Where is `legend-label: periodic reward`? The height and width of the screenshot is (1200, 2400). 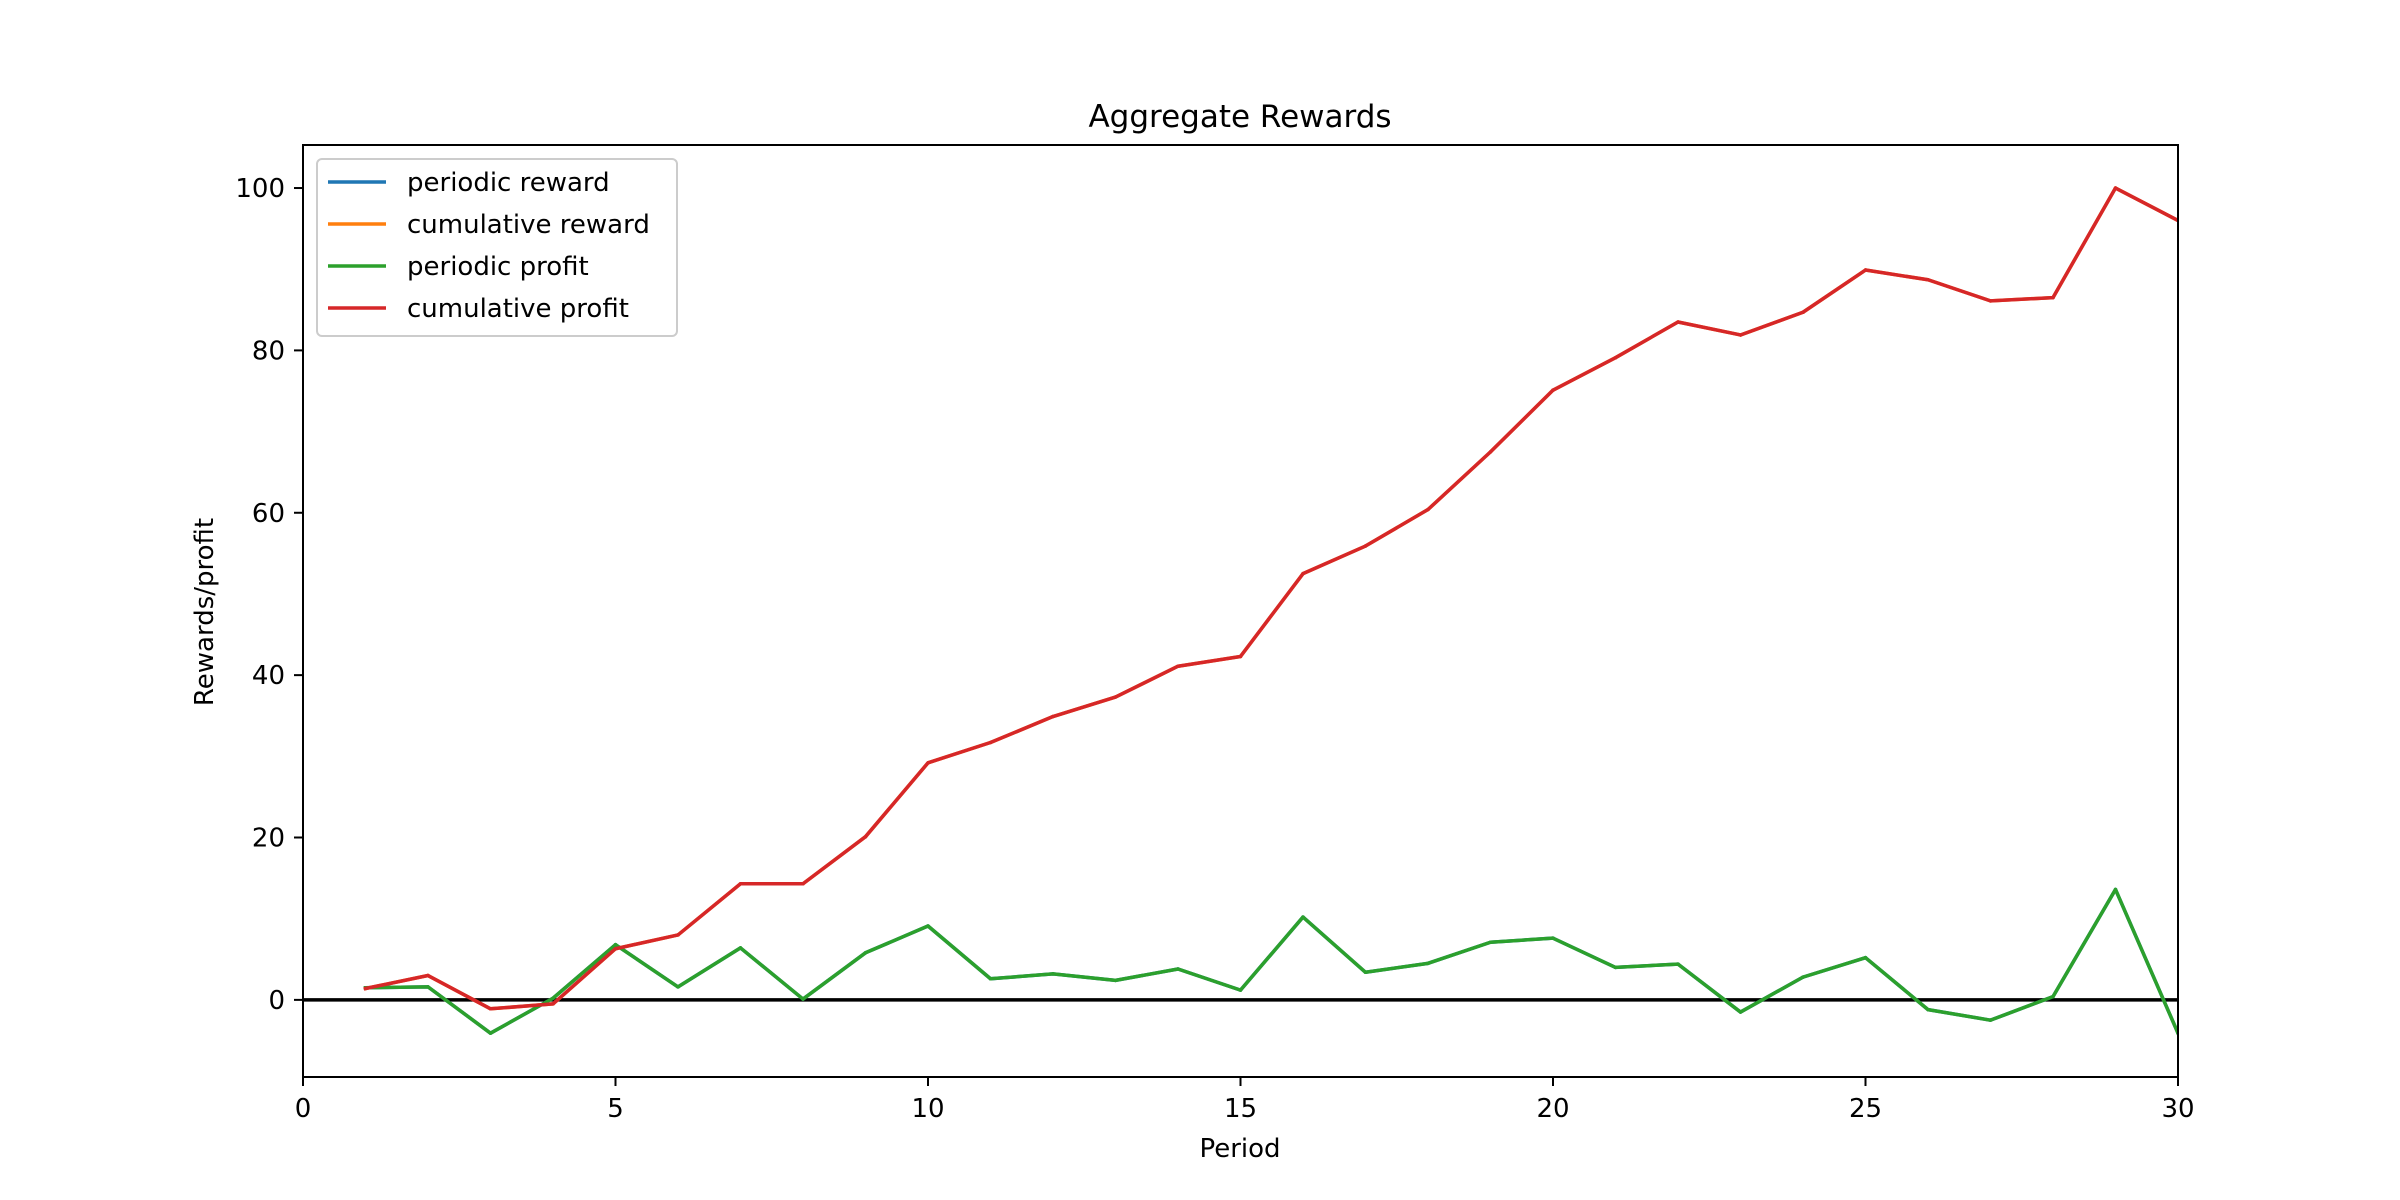 legend-label: periodic reward is located at coordinates (508, 183).